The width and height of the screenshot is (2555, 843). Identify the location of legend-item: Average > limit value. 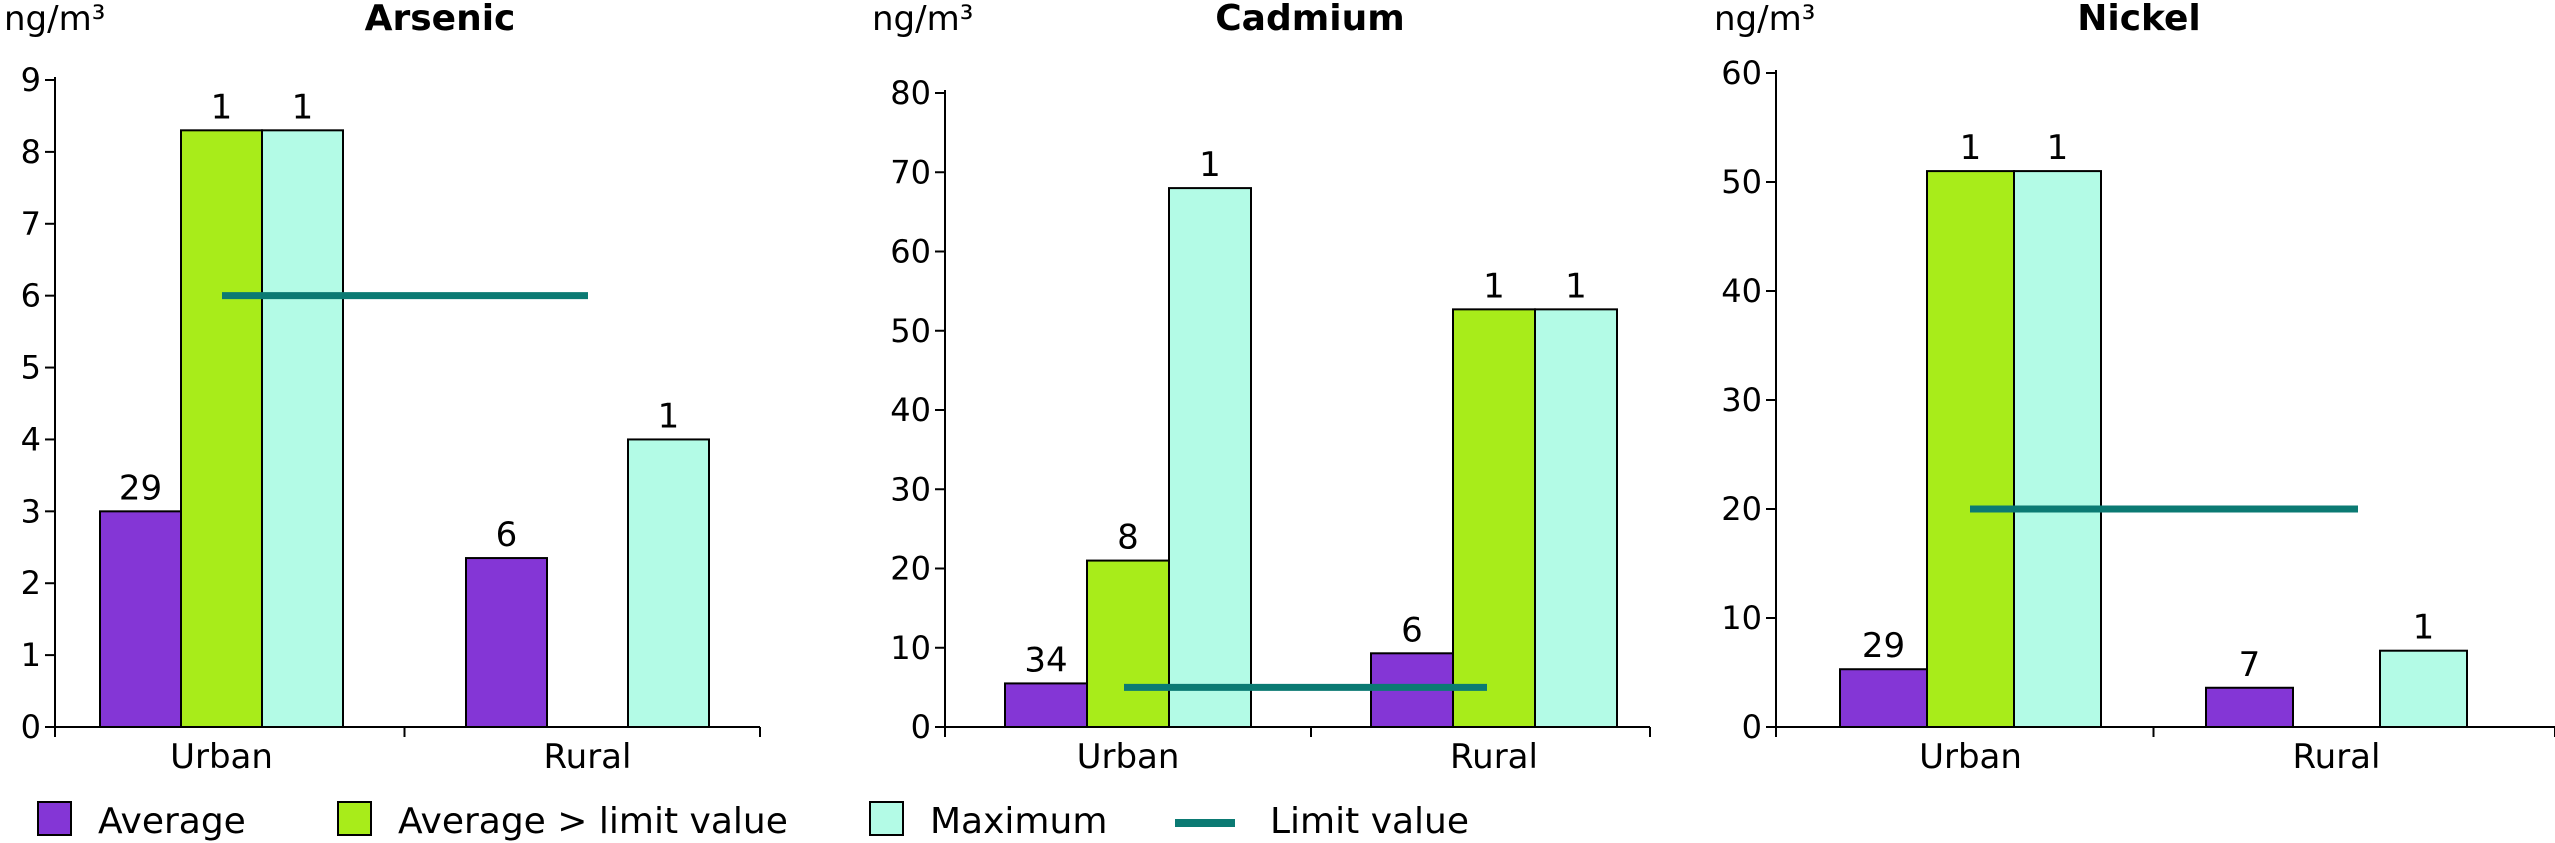
(562, 821).